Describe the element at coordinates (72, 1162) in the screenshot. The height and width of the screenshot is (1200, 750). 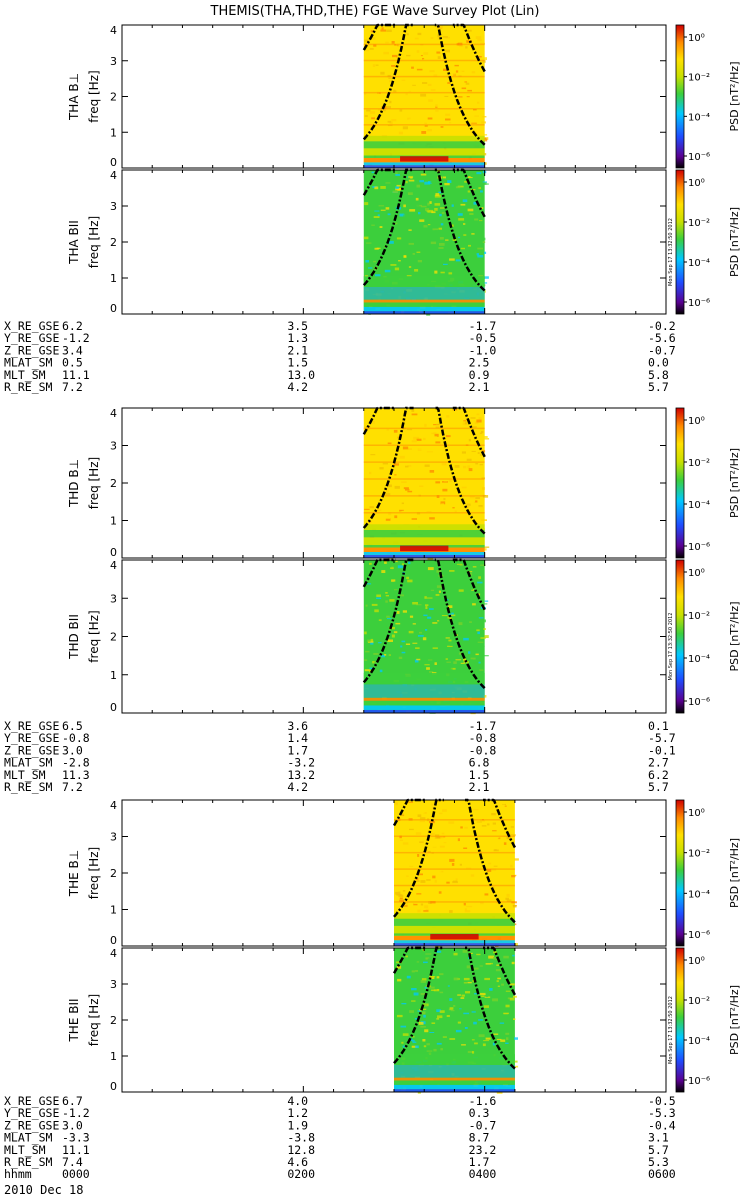
I see `ephemeris-value: 7.4` at that location.